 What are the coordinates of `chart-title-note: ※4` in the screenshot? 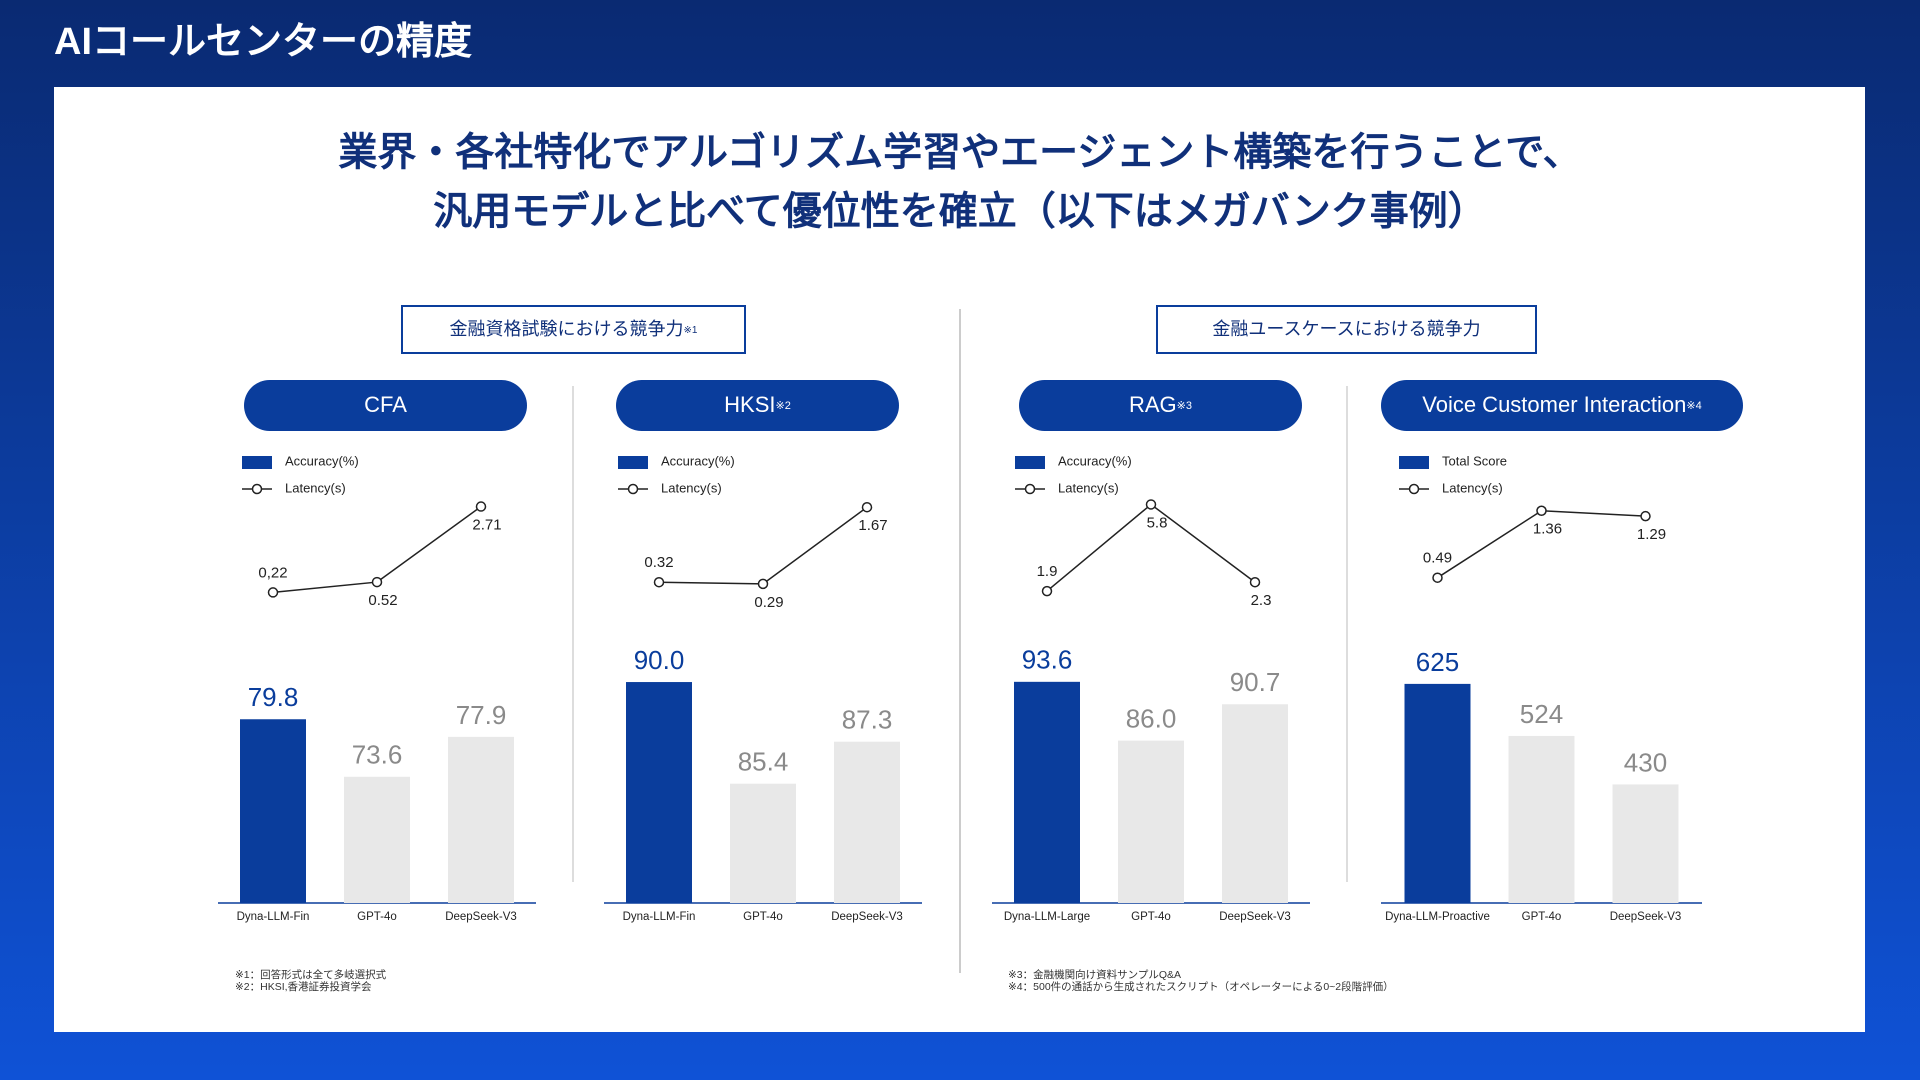 It's located at (1693, 406).